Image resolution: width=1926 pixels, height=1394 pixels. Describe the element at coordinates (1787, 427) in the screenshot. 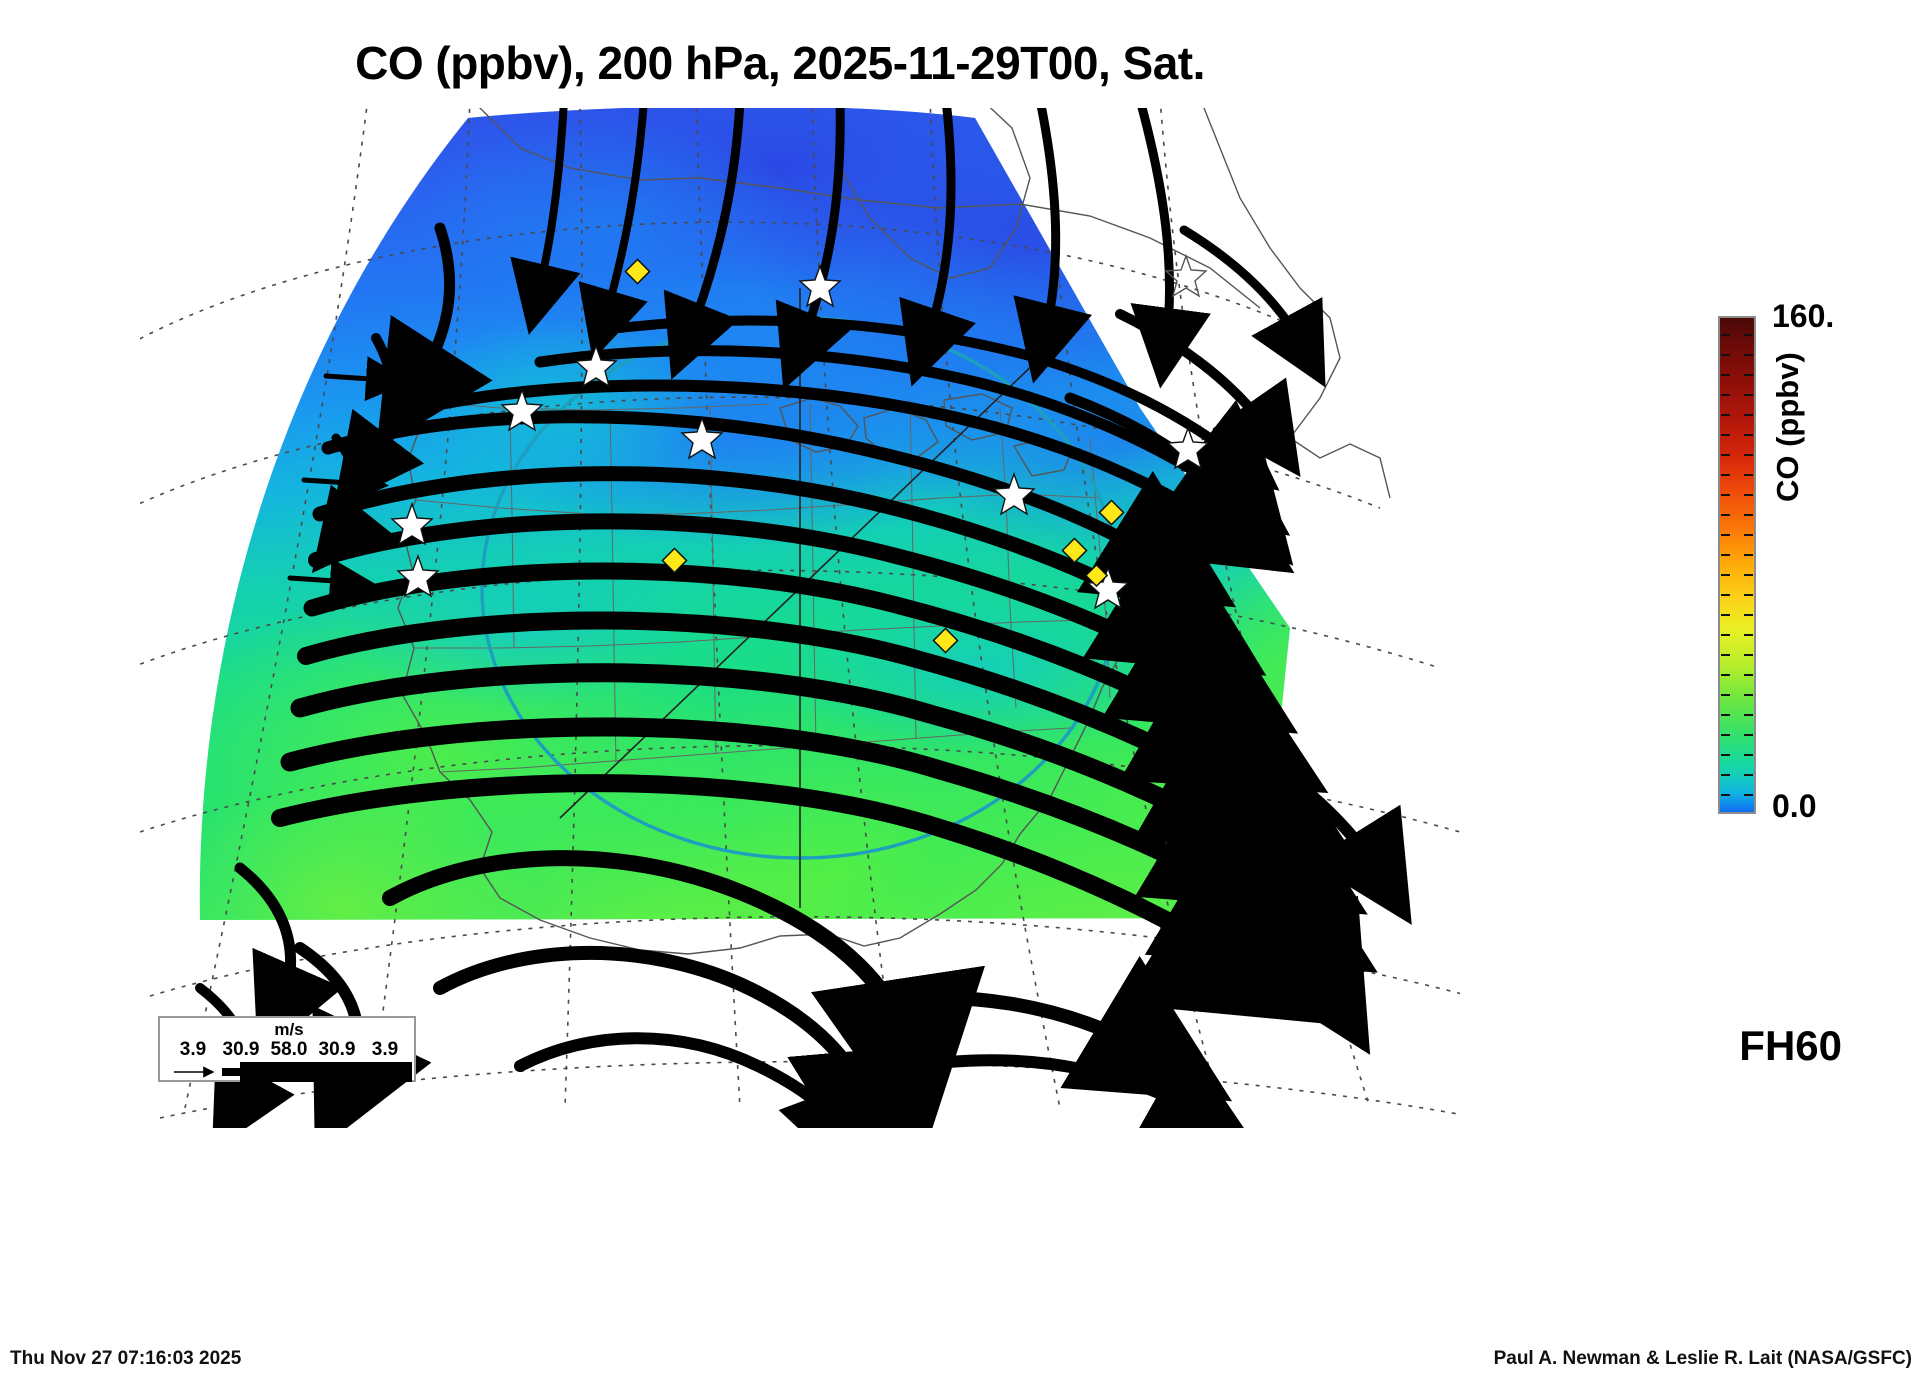

I see `colorbar-axis-title: CO (ppbv)` at that location.